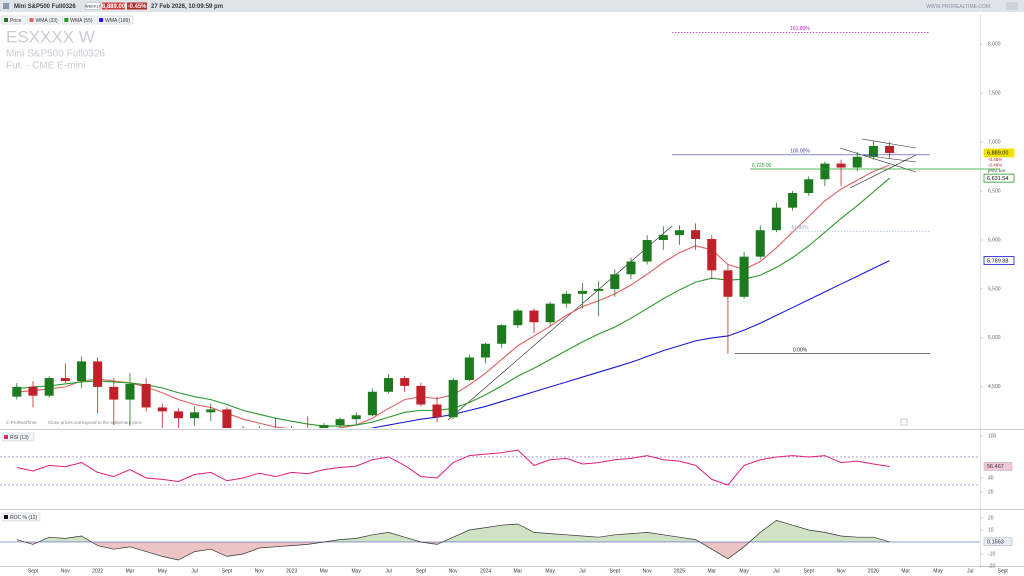 This screenshot has height=576, width=1024. What do you see at coordinates (995, 467) in the screenshot?
I see `value-tag-label: 56.467` at bounding box center [995, 467].